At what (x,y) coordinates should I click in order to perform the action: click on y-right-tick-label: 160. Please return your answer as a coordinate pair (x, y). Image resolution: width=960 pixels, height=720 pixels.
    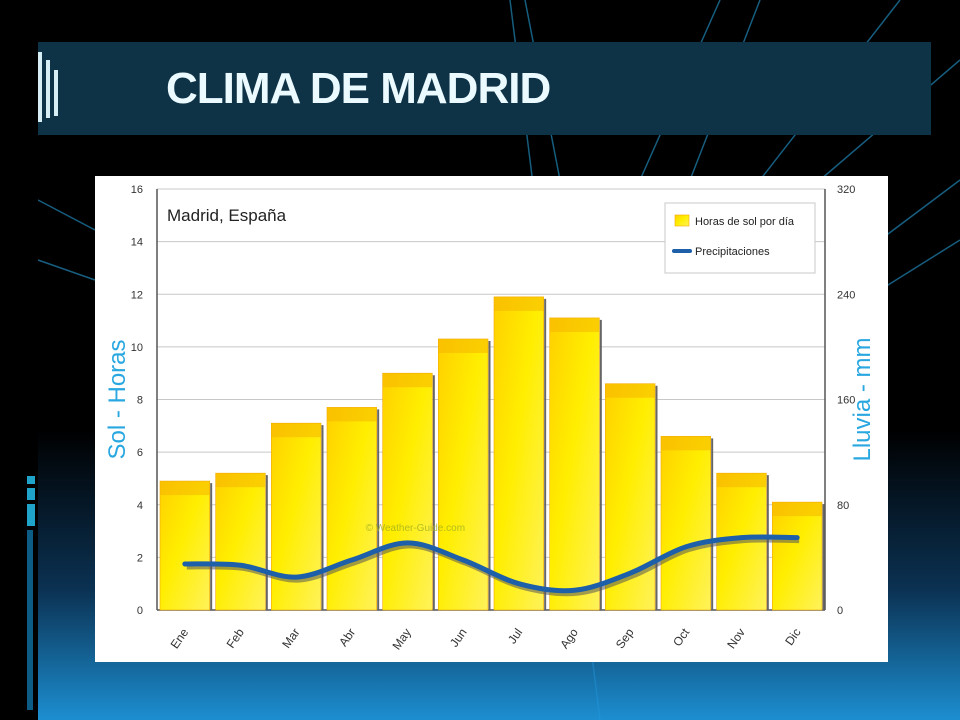
    Looking at the image, I should click on (846, 401).